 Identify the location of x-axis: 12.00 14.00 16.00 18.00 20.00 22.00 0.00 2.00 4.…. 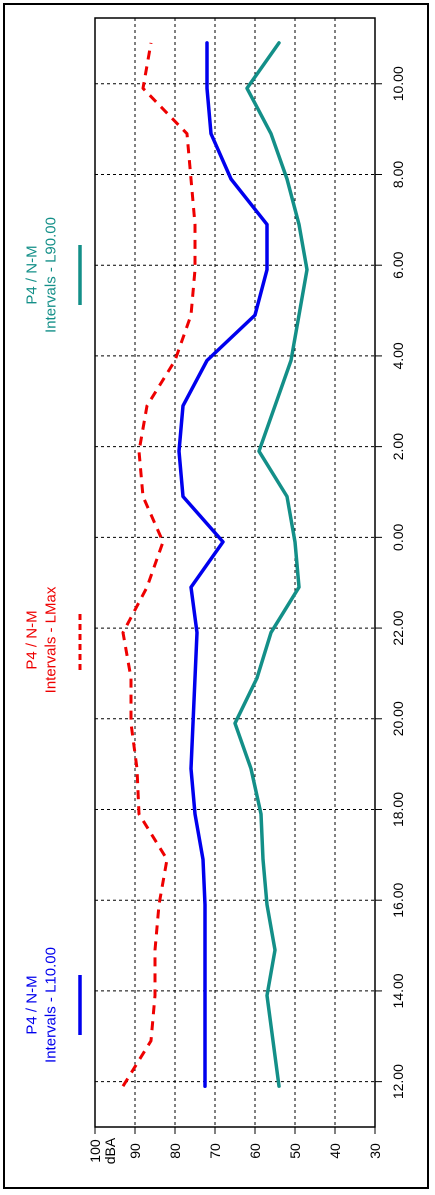
(390, 582).